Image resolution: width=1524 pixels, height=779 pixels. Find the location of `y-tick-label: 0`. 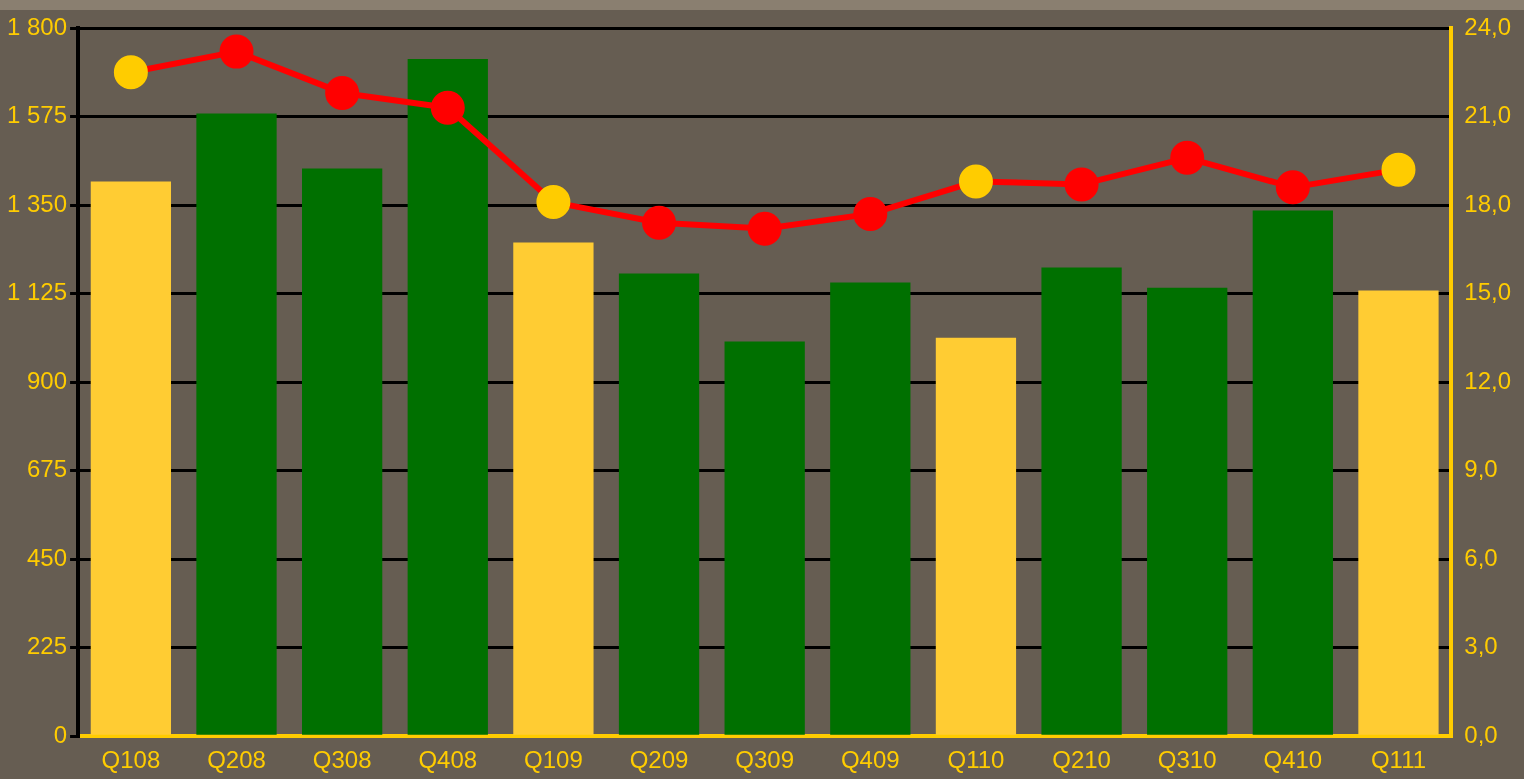

y-tick-label: 0 is located at coordinates (60, 734).